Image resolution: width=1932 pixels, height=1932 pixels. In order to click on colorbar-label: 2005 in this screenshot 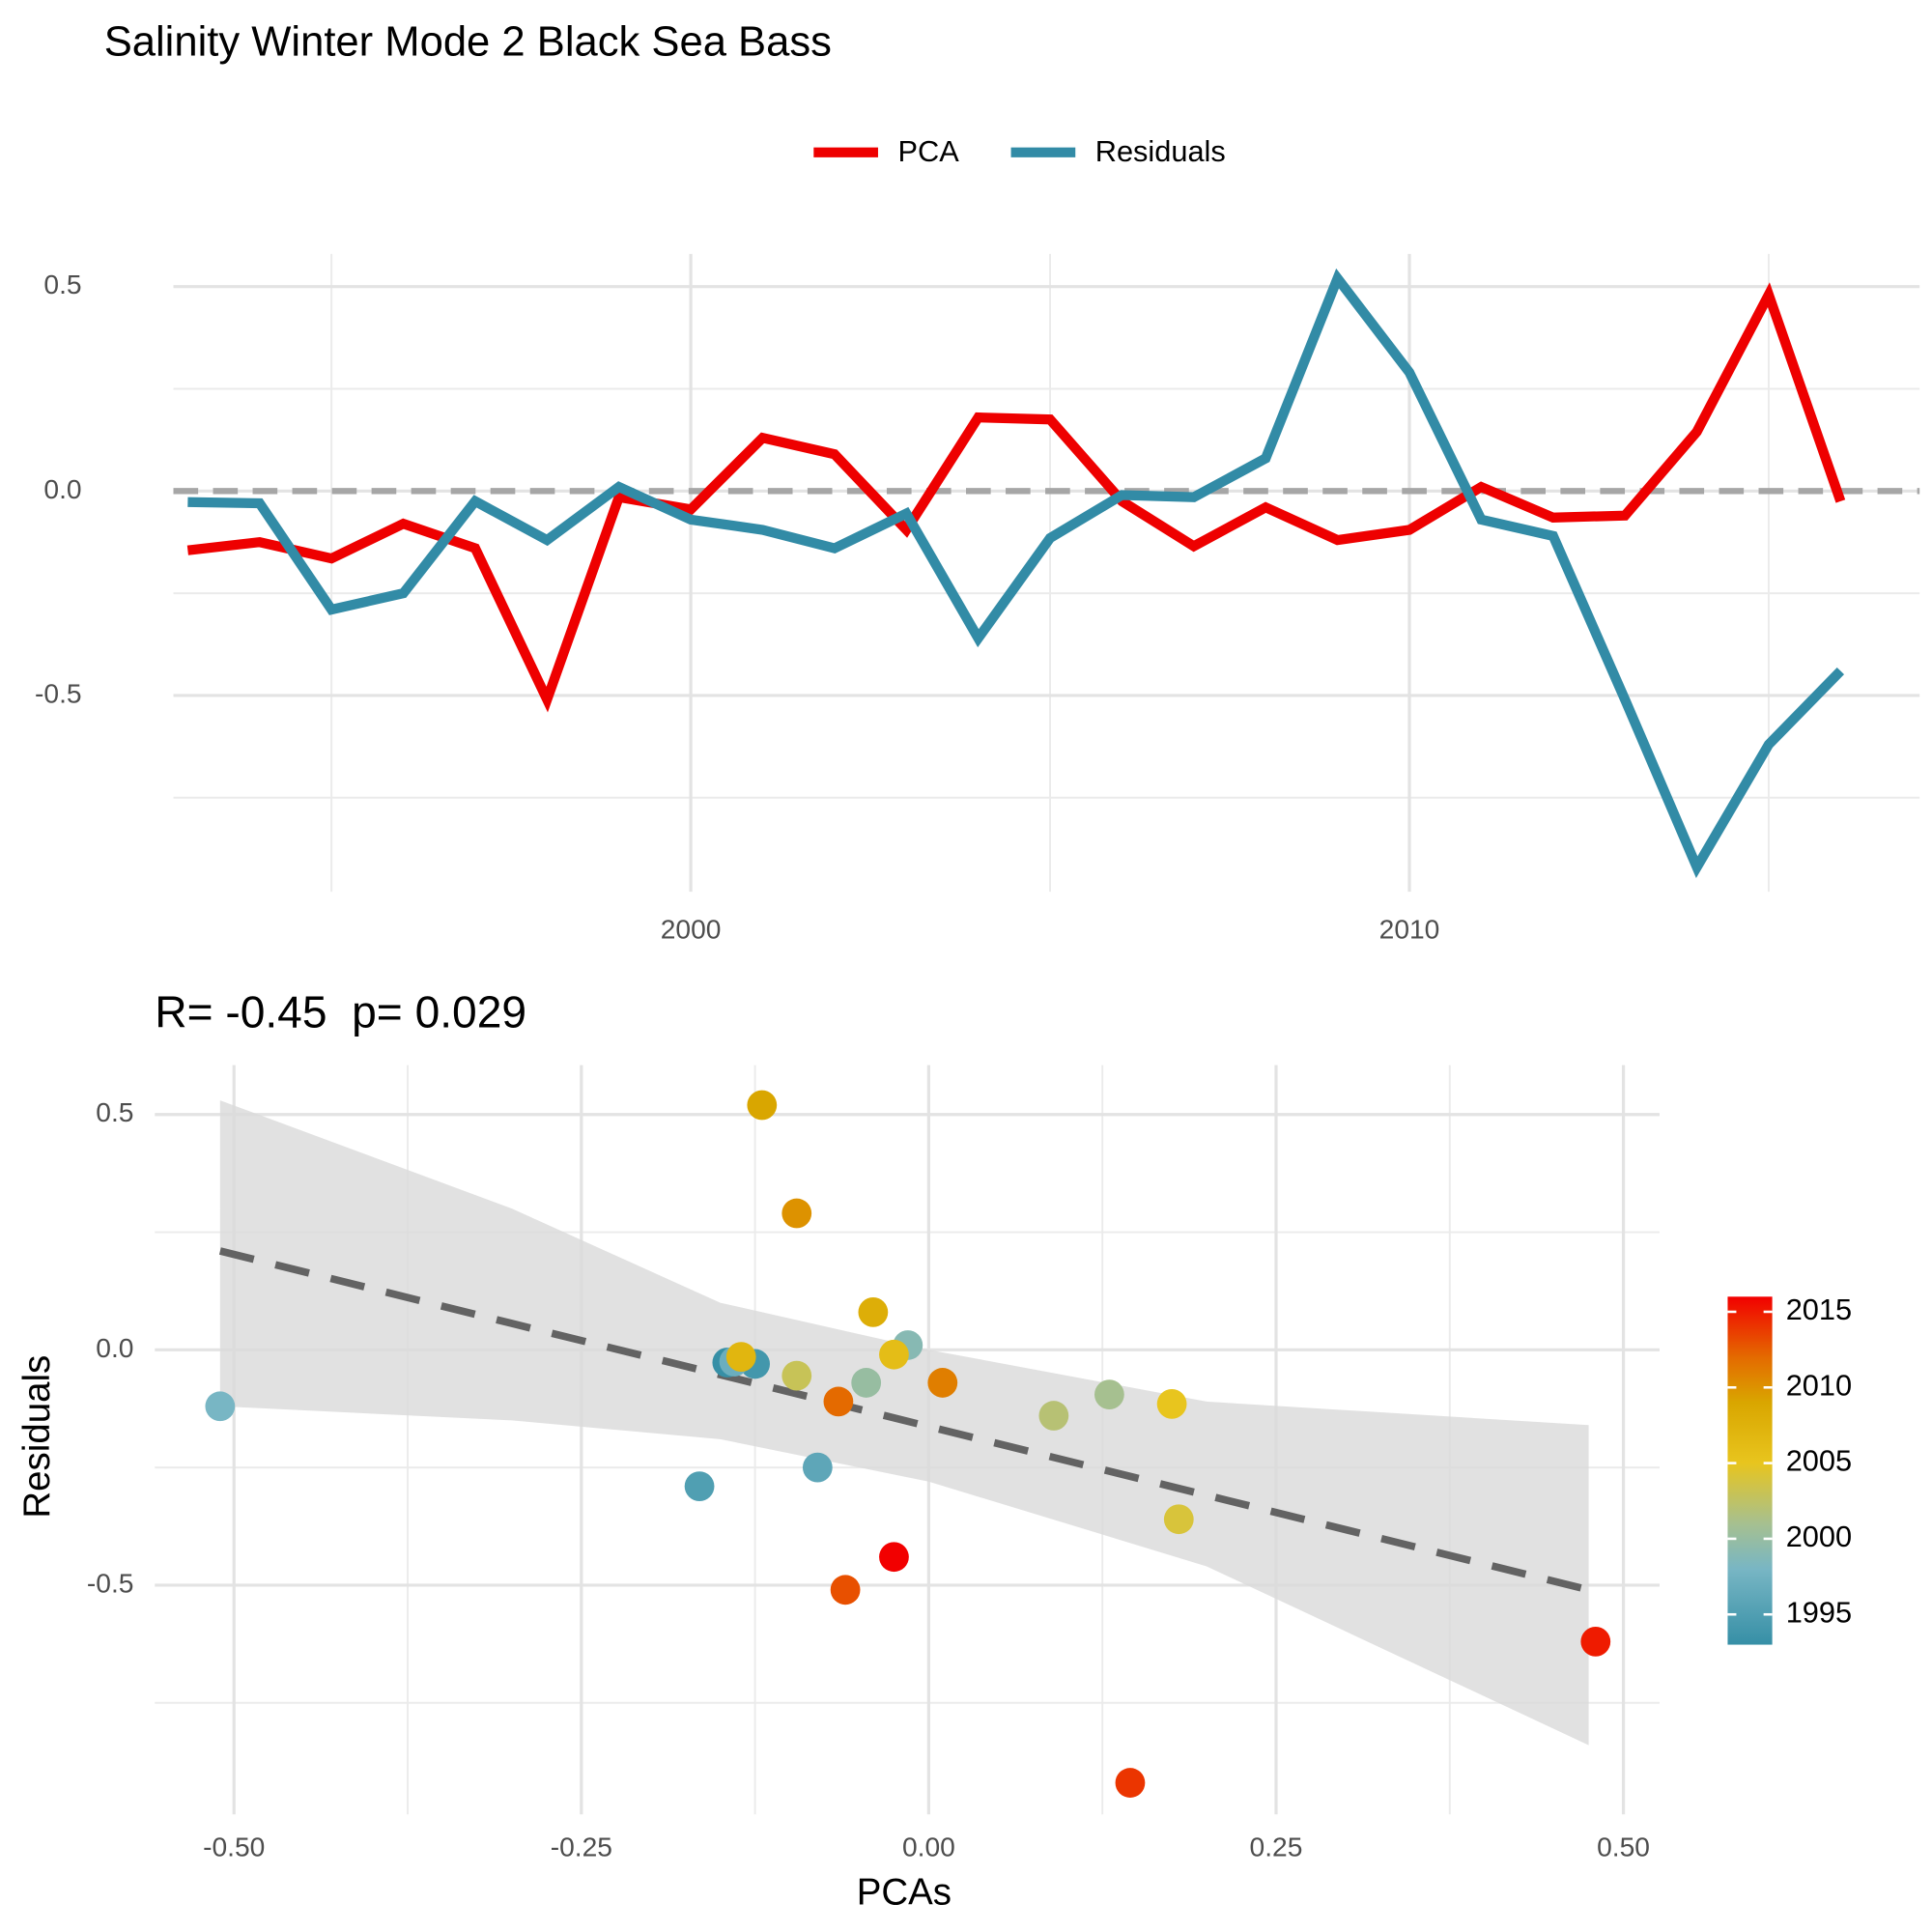, I will do `click(1819, 1461)`.